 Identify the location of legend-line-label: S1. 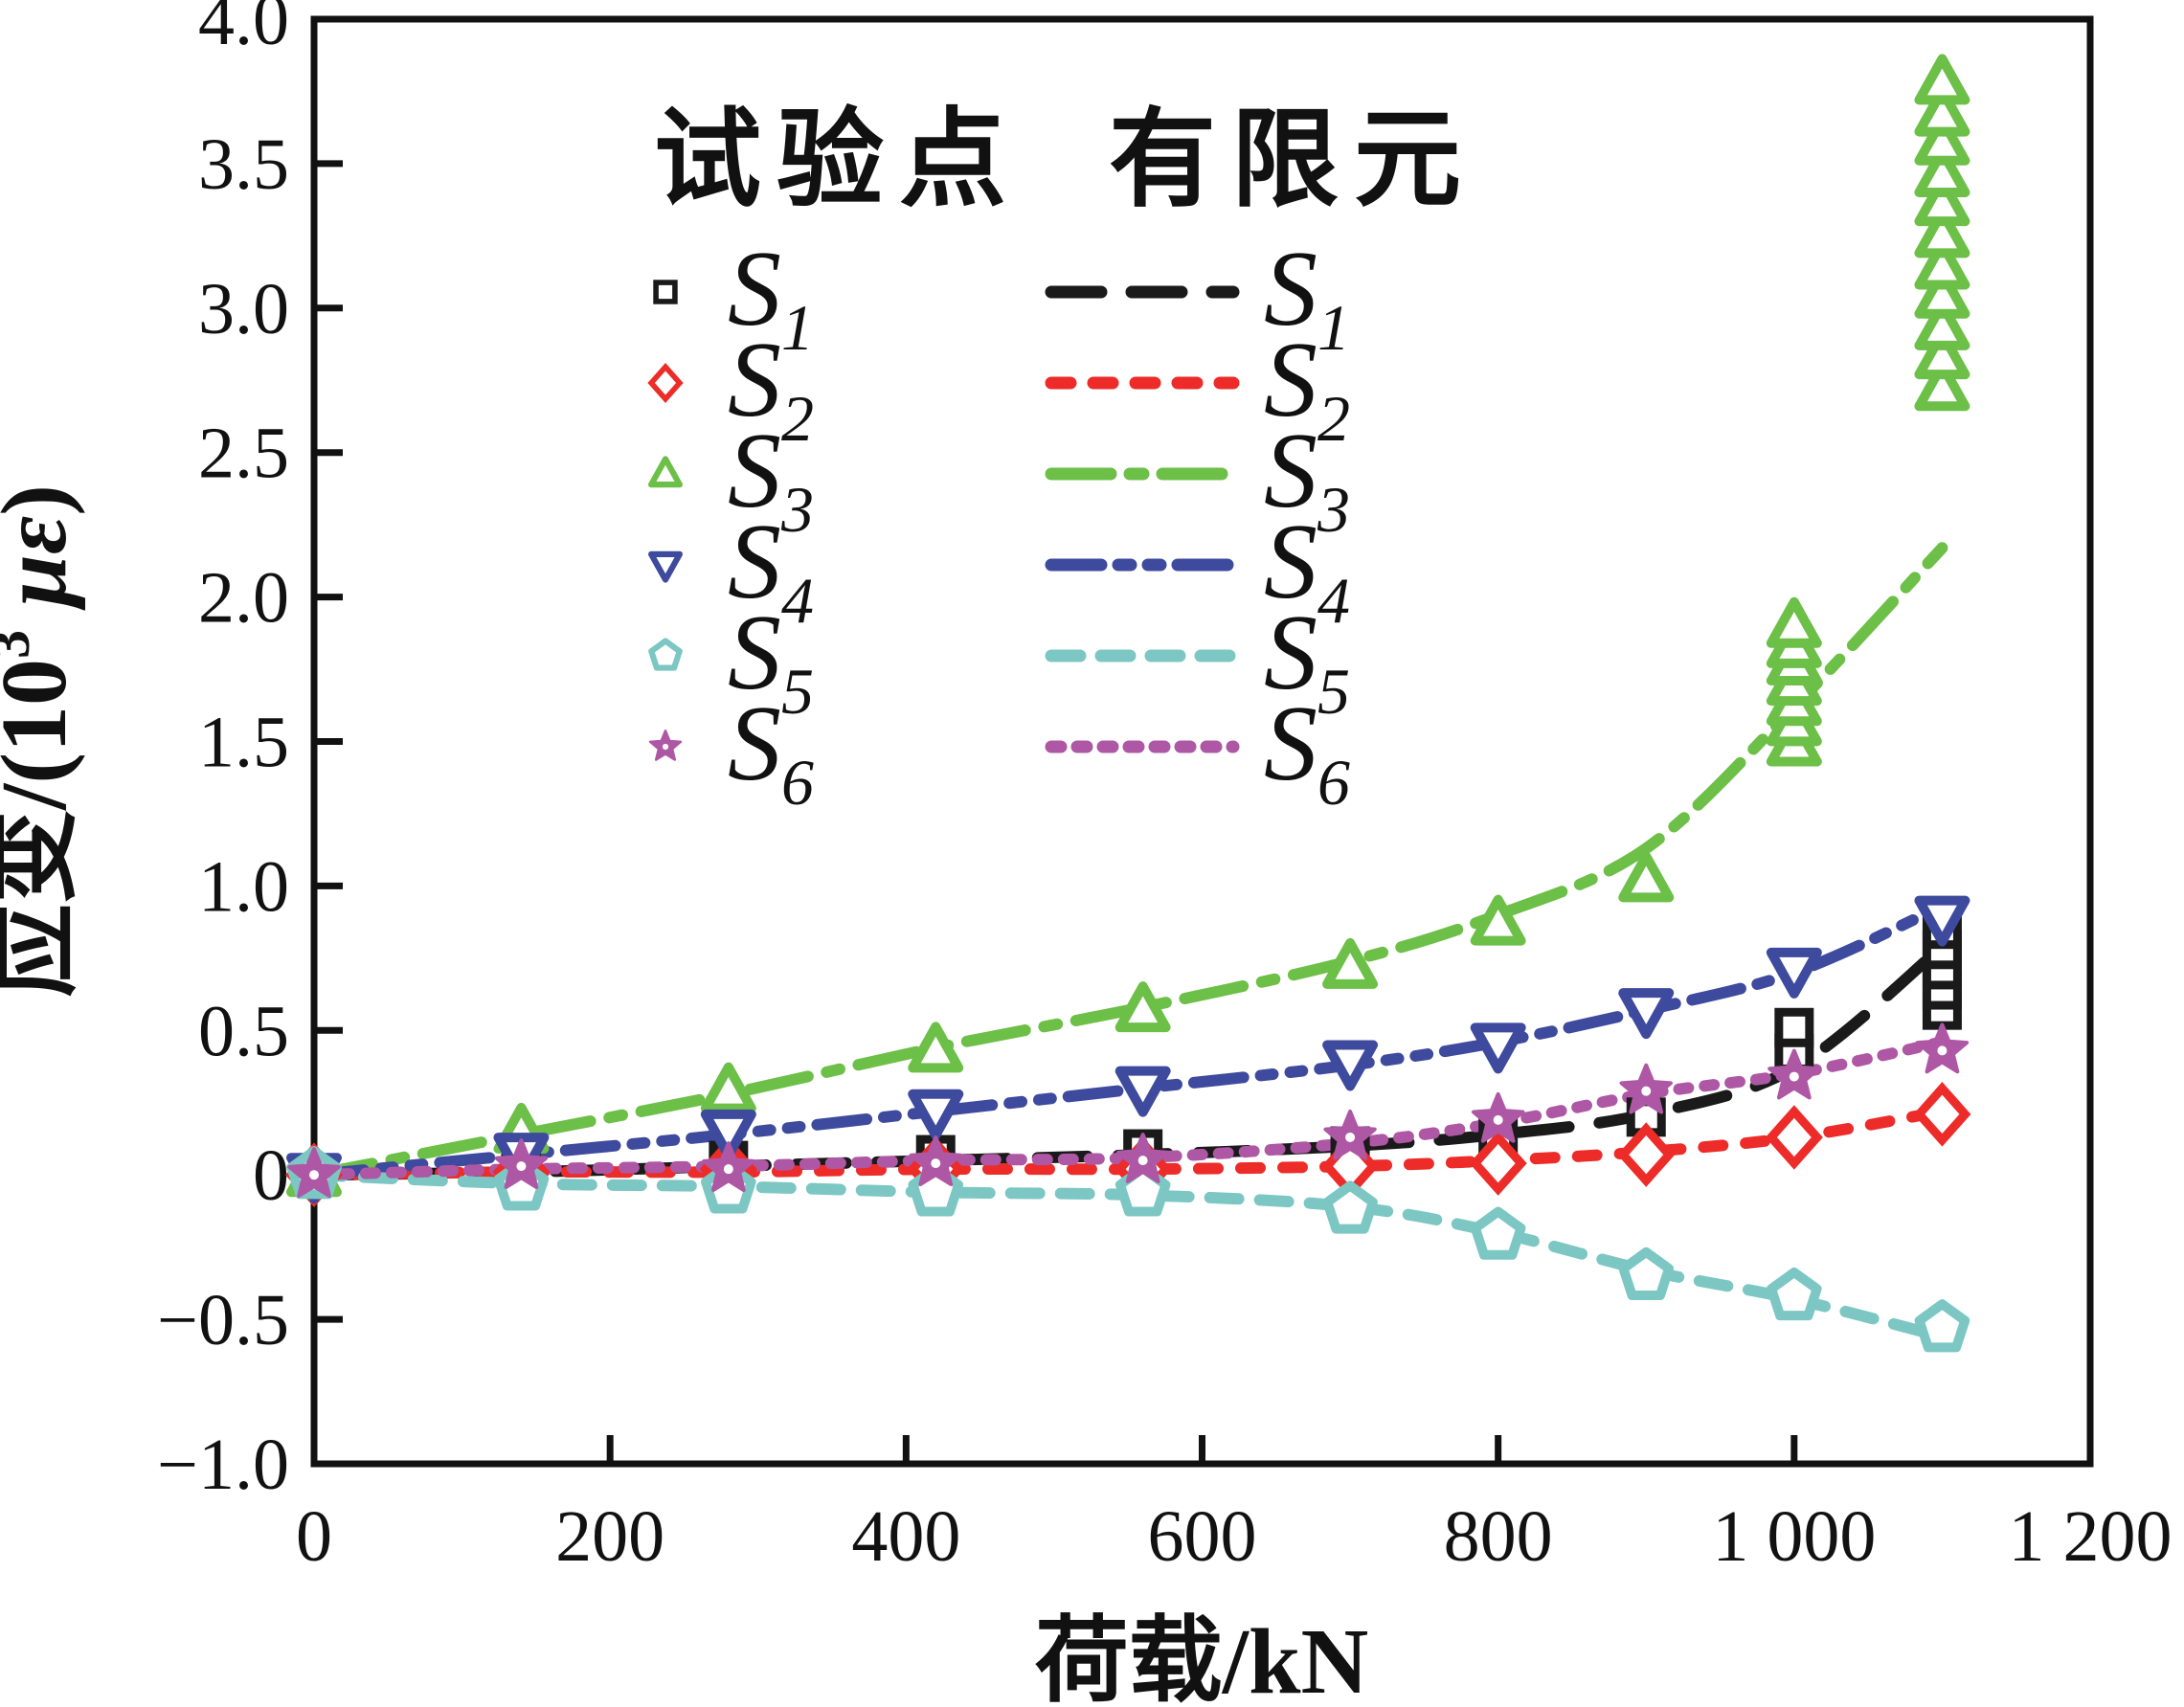
(1307, 297).